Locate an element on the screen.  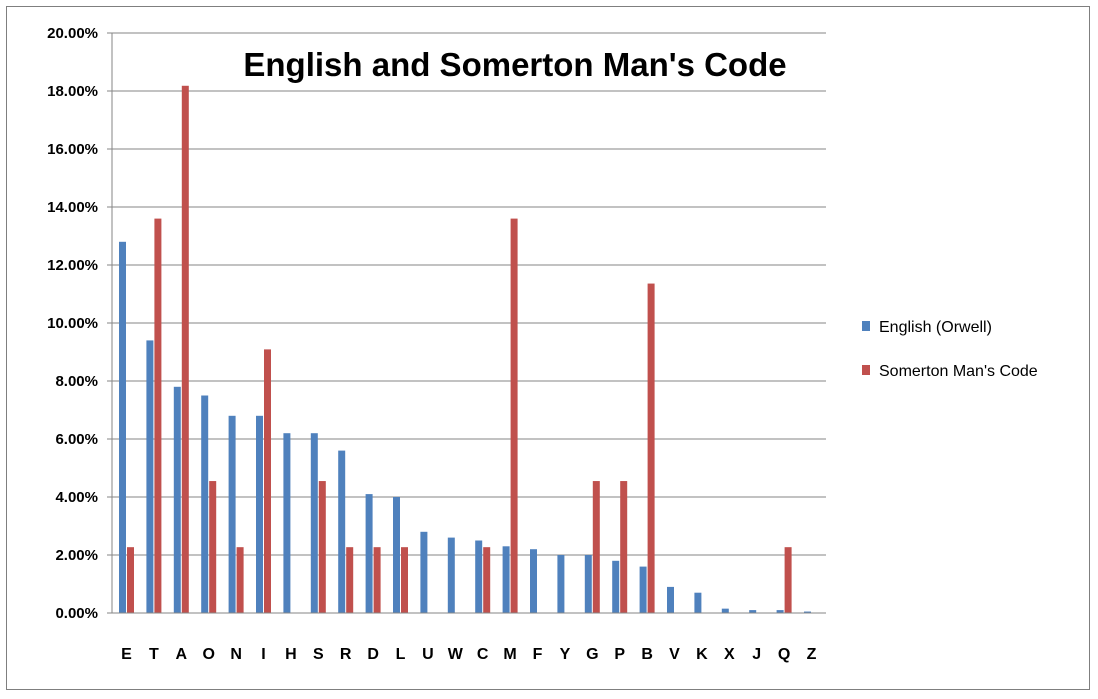
bar-english-N is located at coordinates (232, 514).